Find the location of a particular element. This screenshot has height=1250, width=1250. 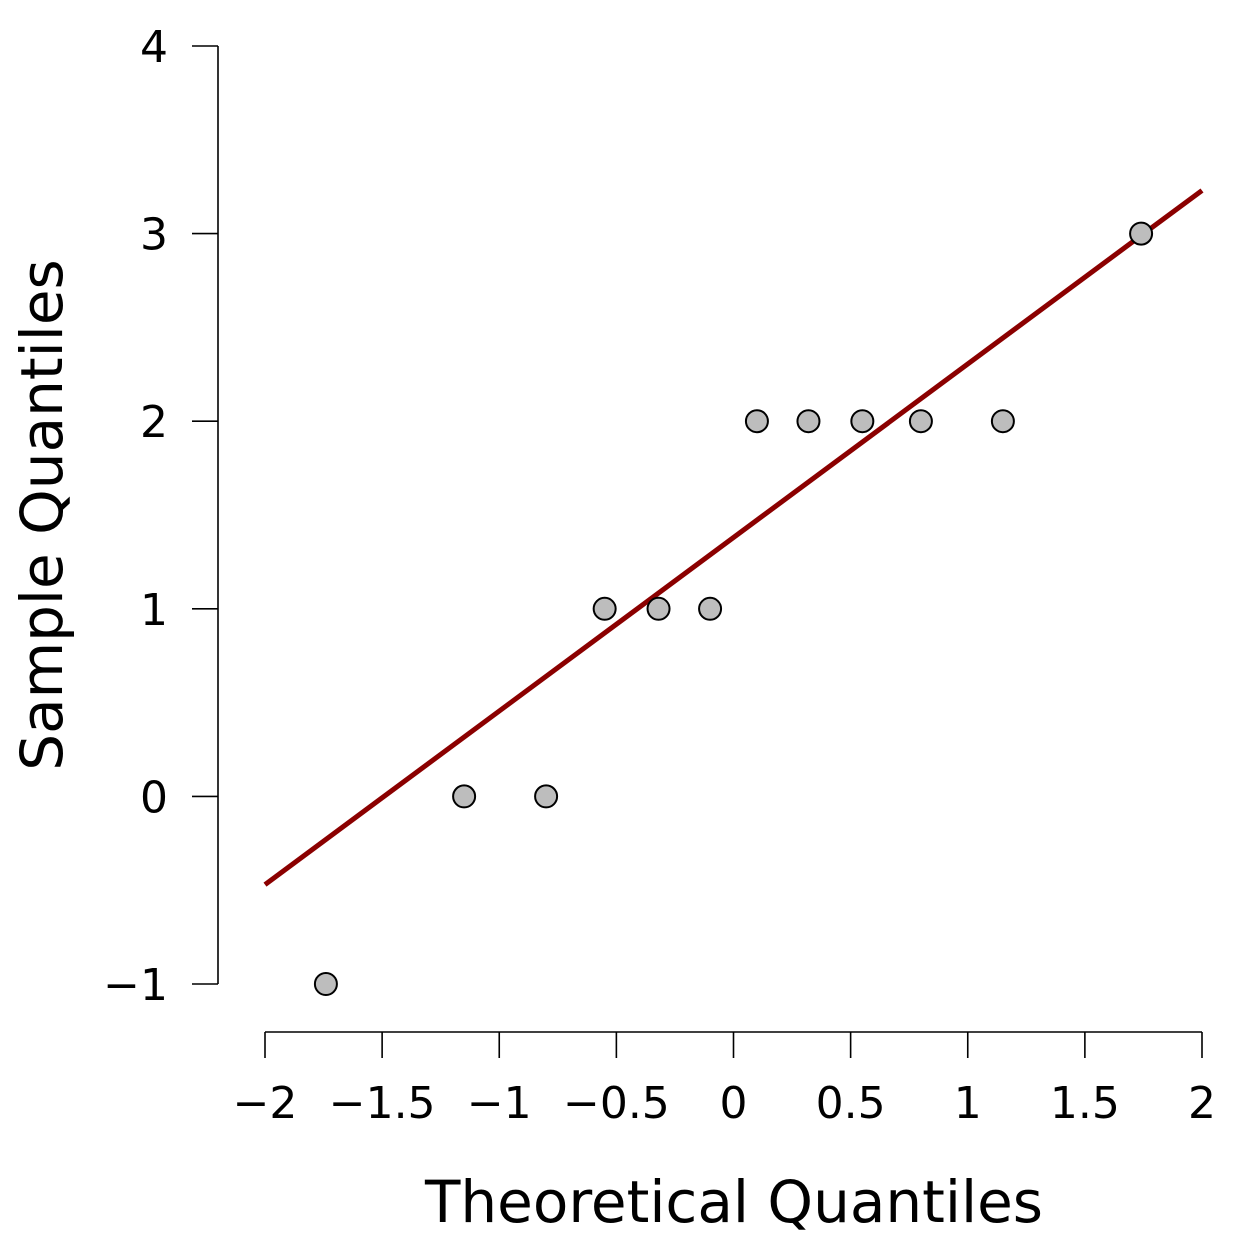

y-tick-label: 0 is located at coordinates (154, 797).